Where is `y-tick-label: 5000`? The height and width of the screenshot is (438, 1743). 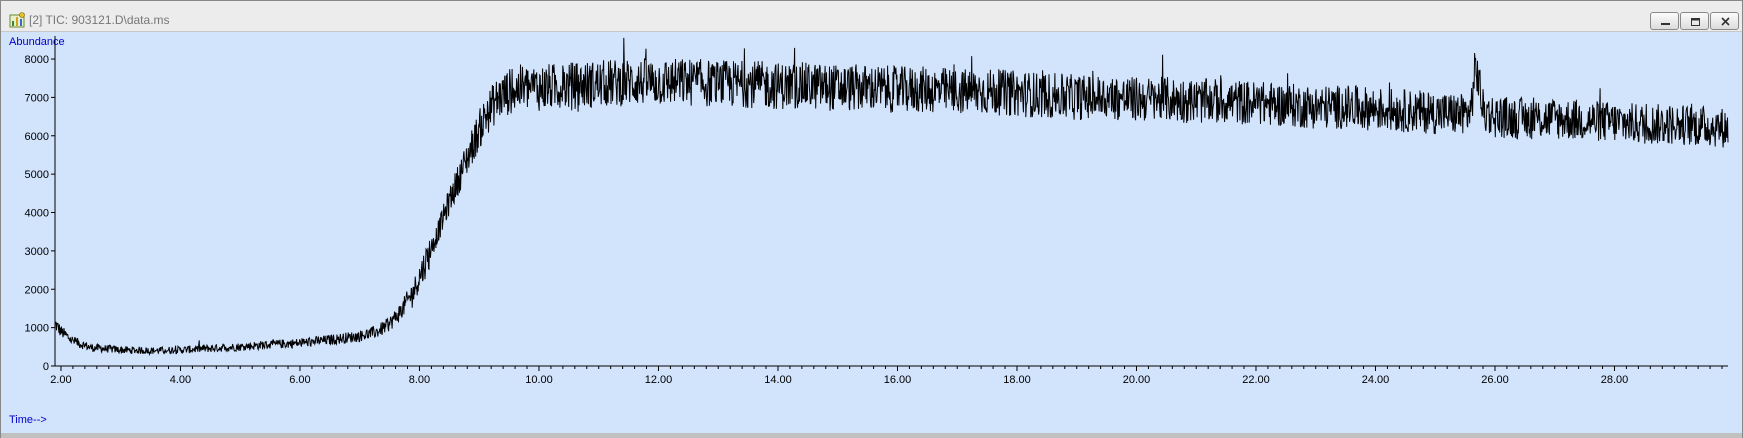 y-tick-label: 5000 is located at coordinates (37, 175).